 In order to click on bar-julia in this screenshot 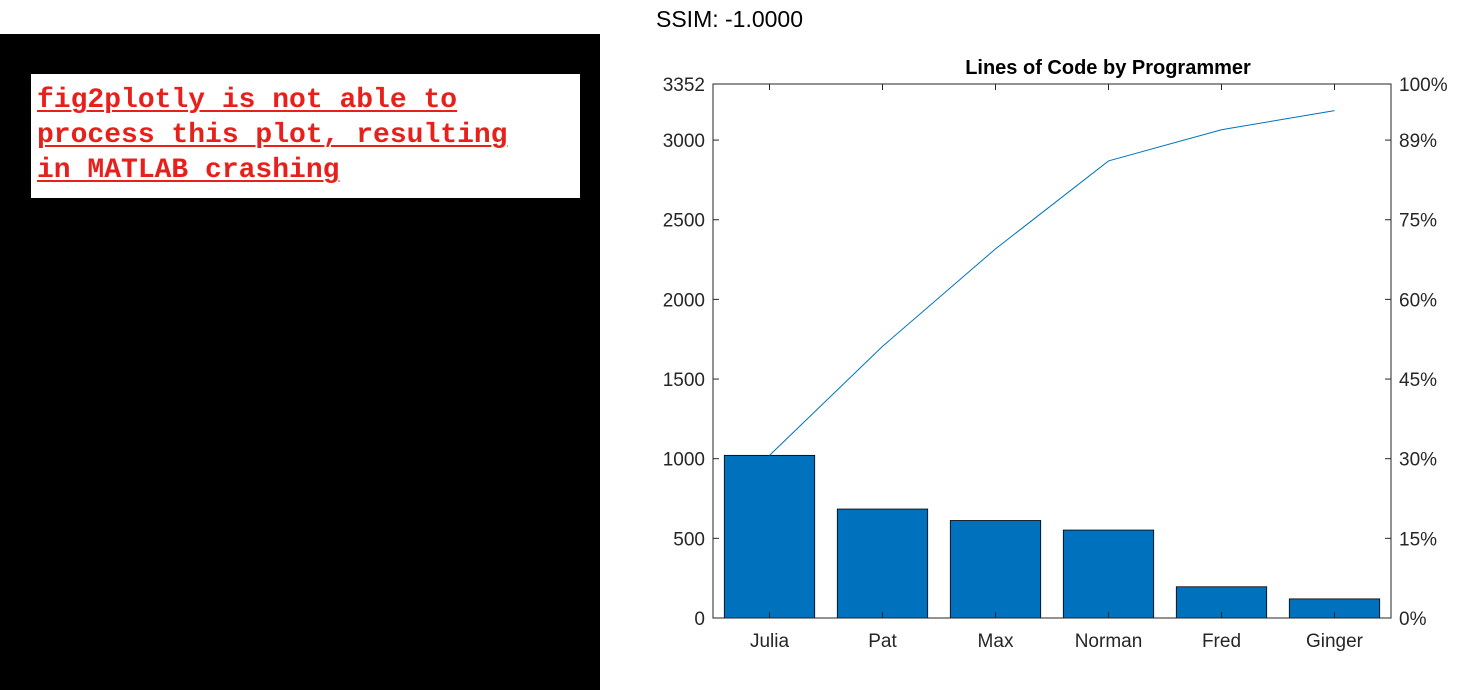, I will do `click(769, 536)`.